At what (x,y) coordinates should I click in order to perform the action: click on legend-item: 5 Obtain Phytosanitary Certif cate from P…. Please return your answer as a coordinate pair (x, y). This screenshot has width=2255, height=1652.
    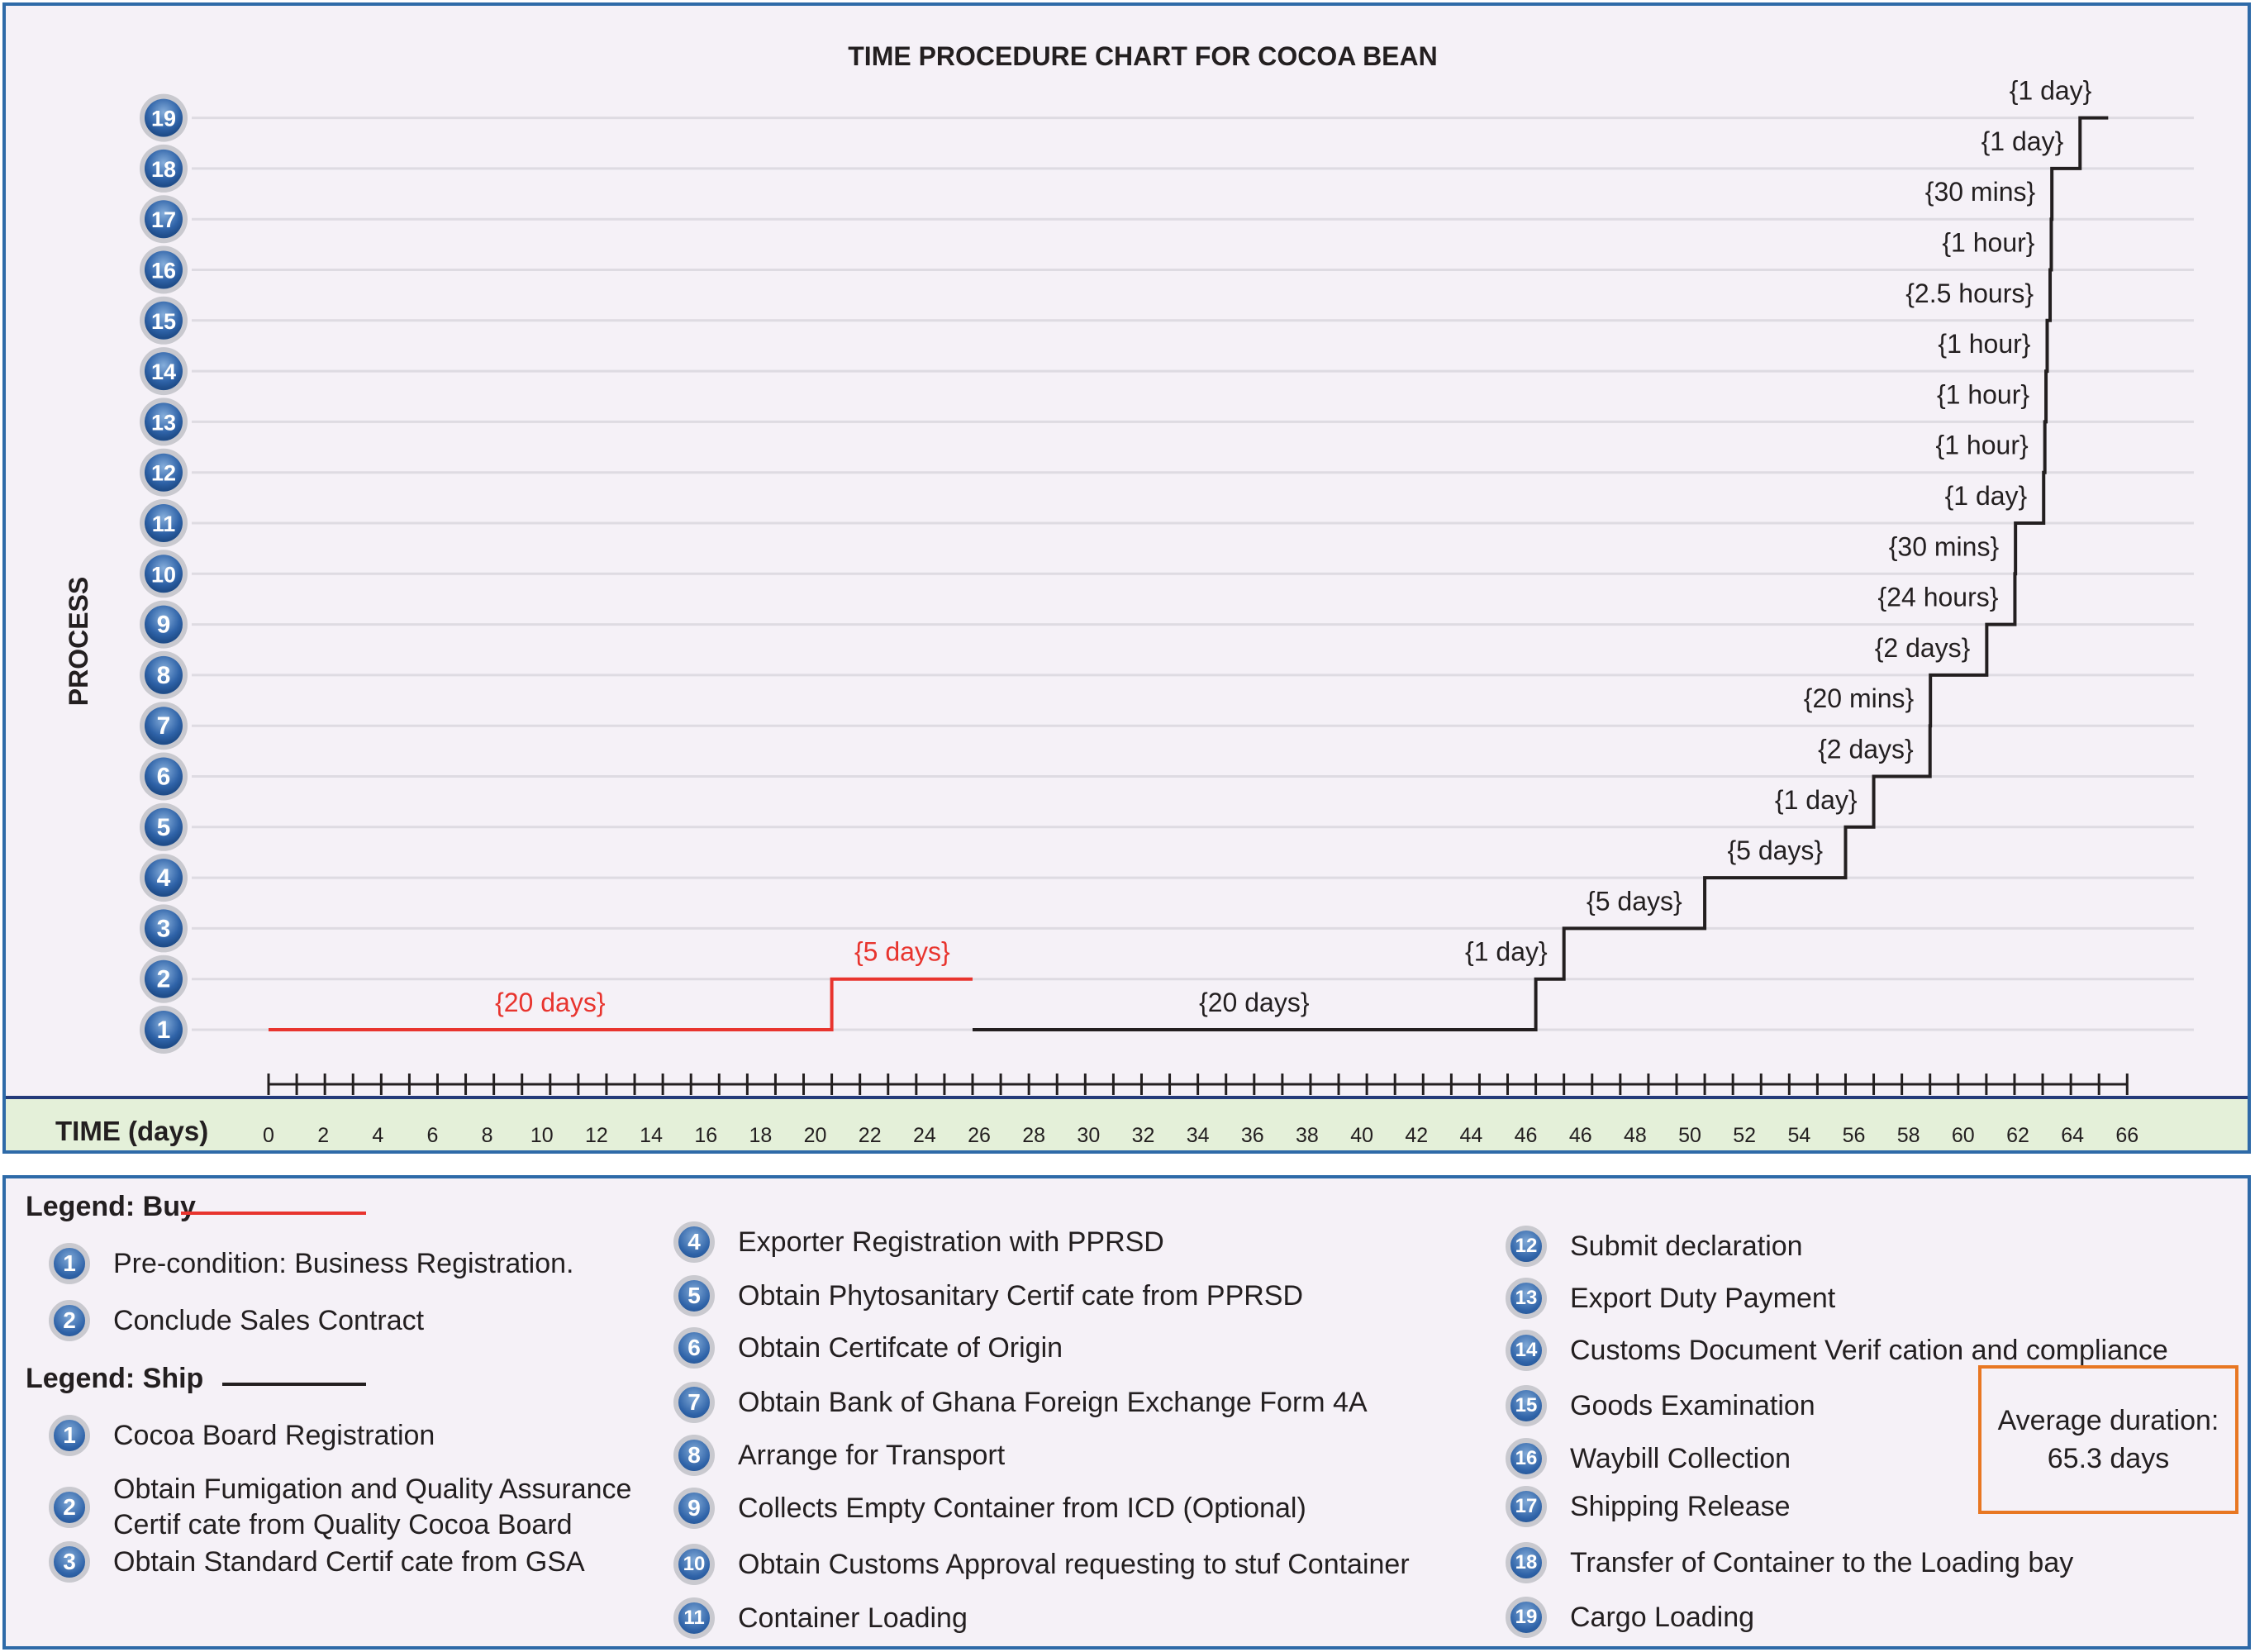
    Looking at the image, I should click on (988, 1295).